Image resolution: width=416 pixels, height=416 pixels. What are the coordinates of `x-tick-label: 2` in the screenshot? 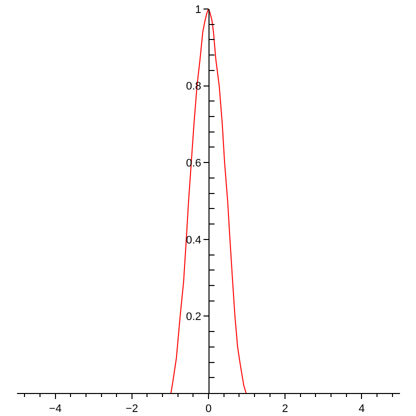 It's located at (285, 409).